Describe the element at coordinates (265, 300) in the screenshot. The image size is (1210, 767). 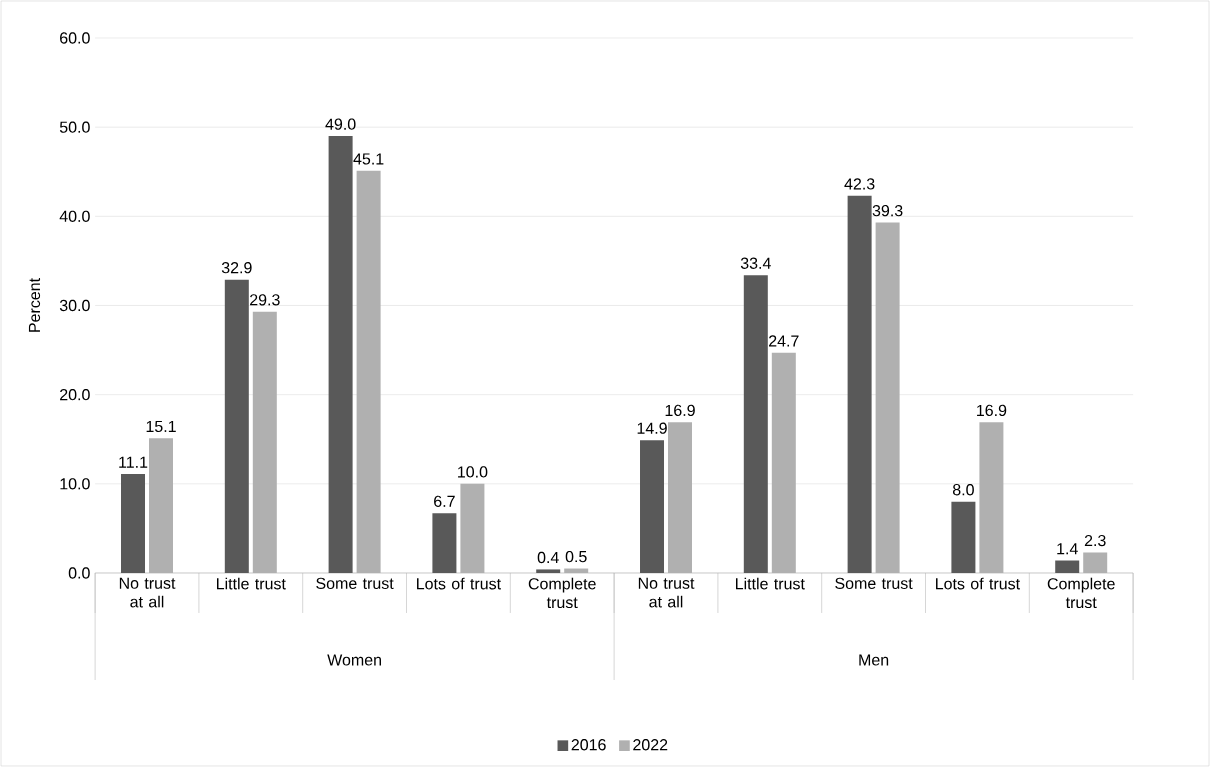
I see `data-label: 29.3` at that location.